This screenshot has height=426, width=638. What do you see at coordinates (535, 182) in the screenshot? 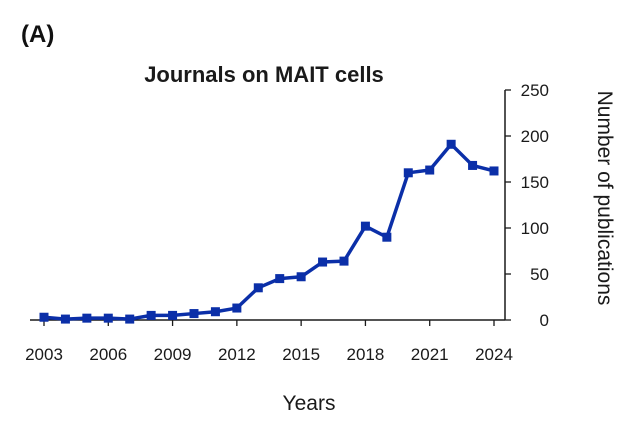
I see `y-tick-label: 150` at bounding box center [535, 182].